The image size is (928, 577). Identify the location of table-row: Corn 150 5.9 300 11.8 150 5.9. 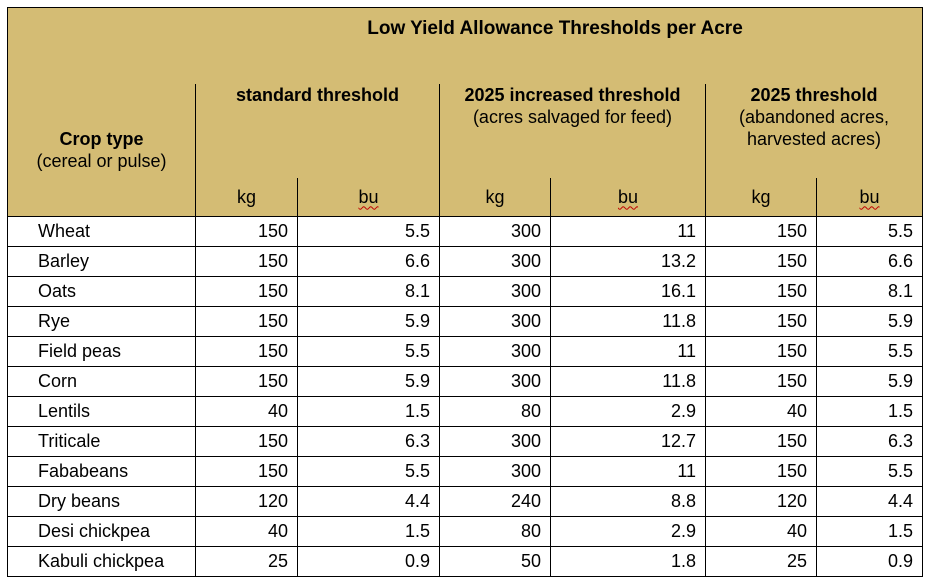
(465, 381).